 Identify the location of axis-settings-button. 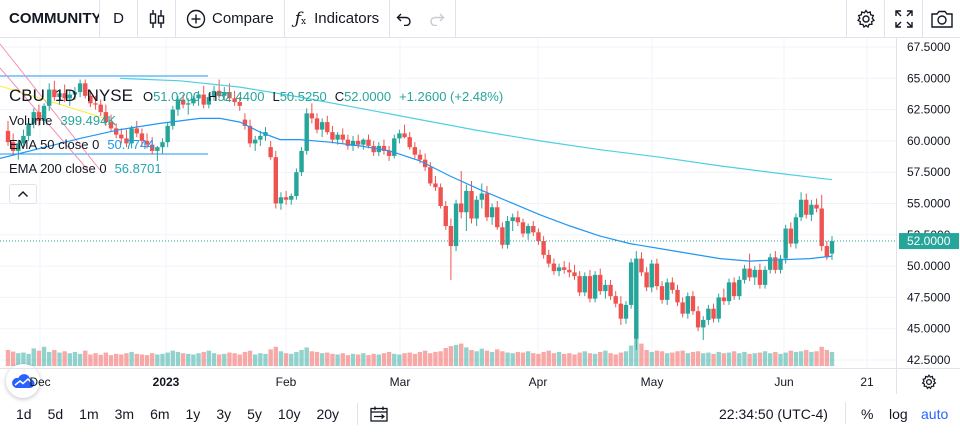
(928, 381).